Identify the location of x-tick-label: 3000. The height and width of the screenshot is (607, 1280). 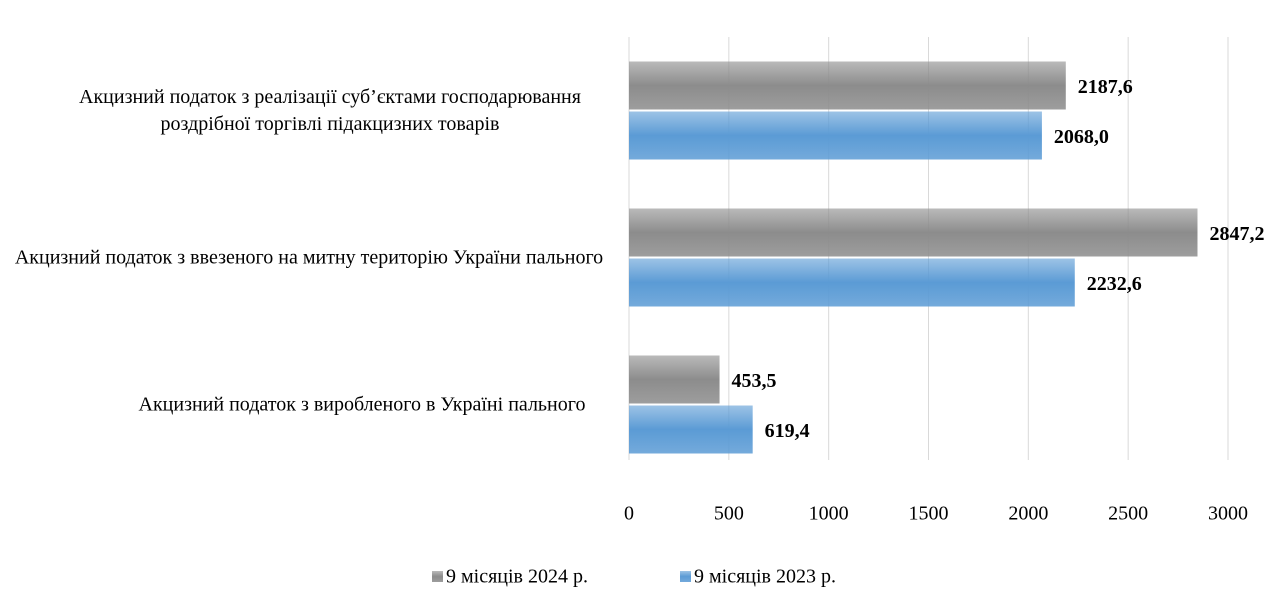
(1228, 514).